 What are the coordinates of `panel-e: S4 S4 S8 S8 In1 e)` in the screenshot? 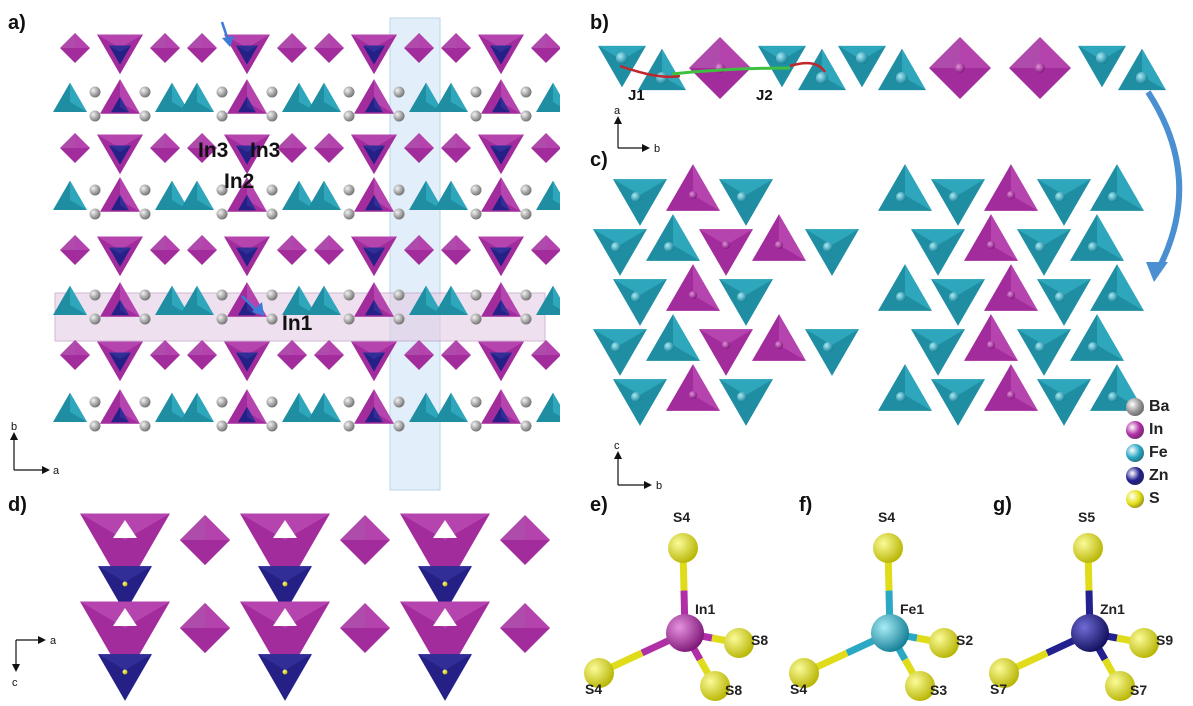 It's located at (682, 598).